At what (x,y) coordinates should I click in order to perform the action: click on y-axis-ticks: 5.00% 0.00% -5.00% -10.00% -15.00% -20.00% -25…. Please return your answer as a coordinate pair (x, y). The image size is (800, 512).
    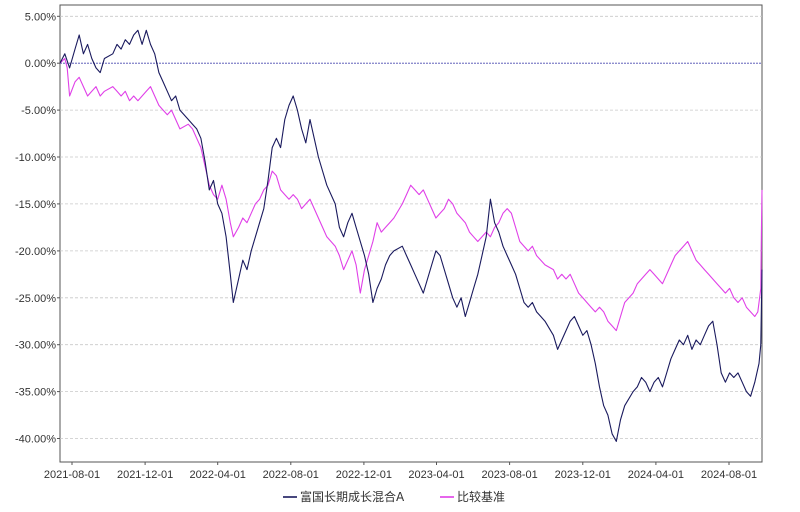
    Looking at the image, I should click on (37, 228).